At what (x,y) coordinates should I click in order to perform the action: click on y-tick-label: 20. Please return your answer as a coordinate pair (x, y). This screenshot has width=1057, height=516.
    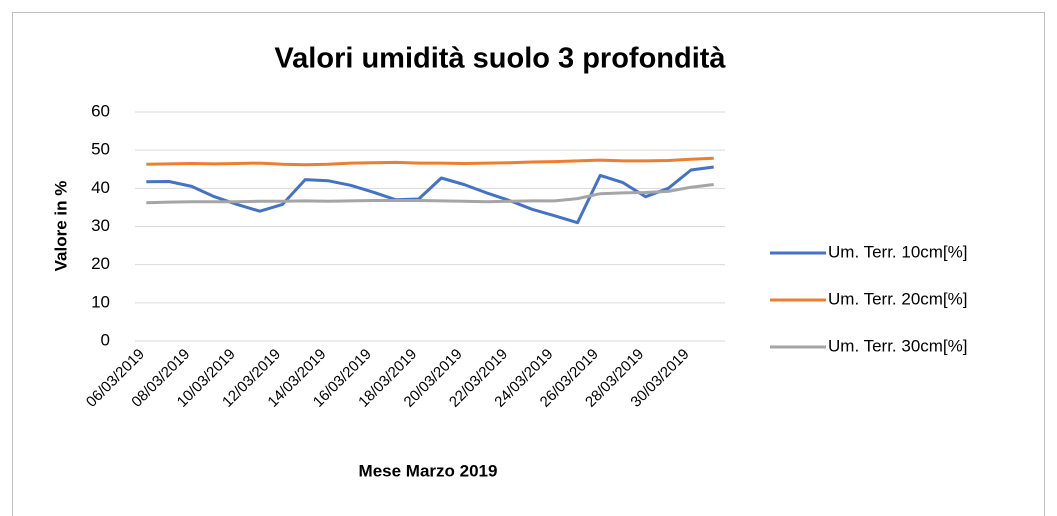
    Looking at the image, I should click on (100, 263).